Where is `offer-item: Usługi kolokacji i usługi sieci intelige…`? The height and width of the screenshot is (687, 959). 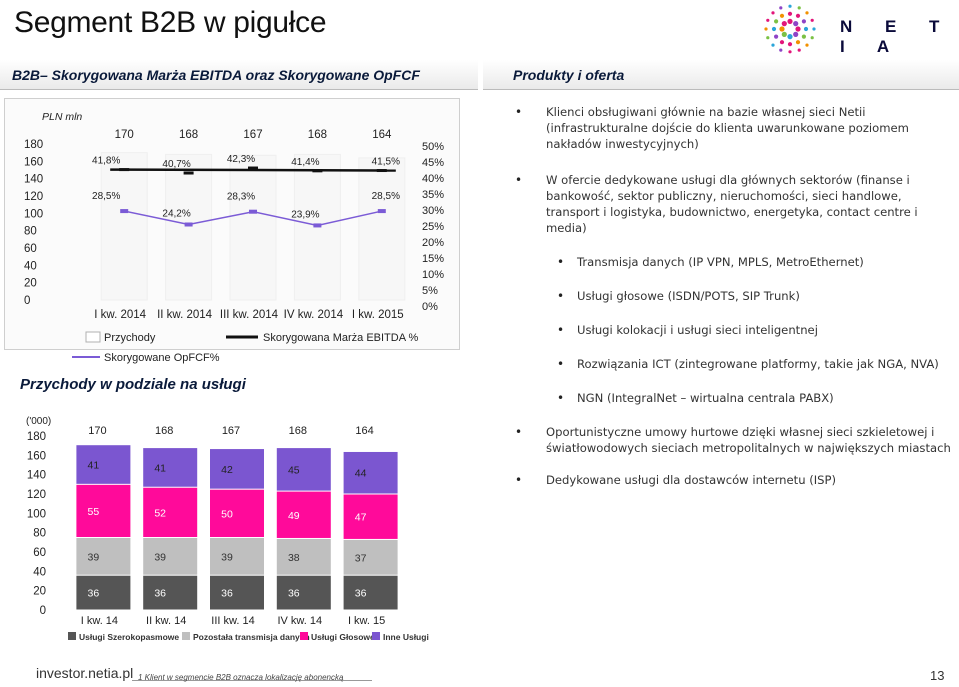
offer-item: Usługi kolokacji i usługi sieci intelige… is located at coordinates (735, 330).